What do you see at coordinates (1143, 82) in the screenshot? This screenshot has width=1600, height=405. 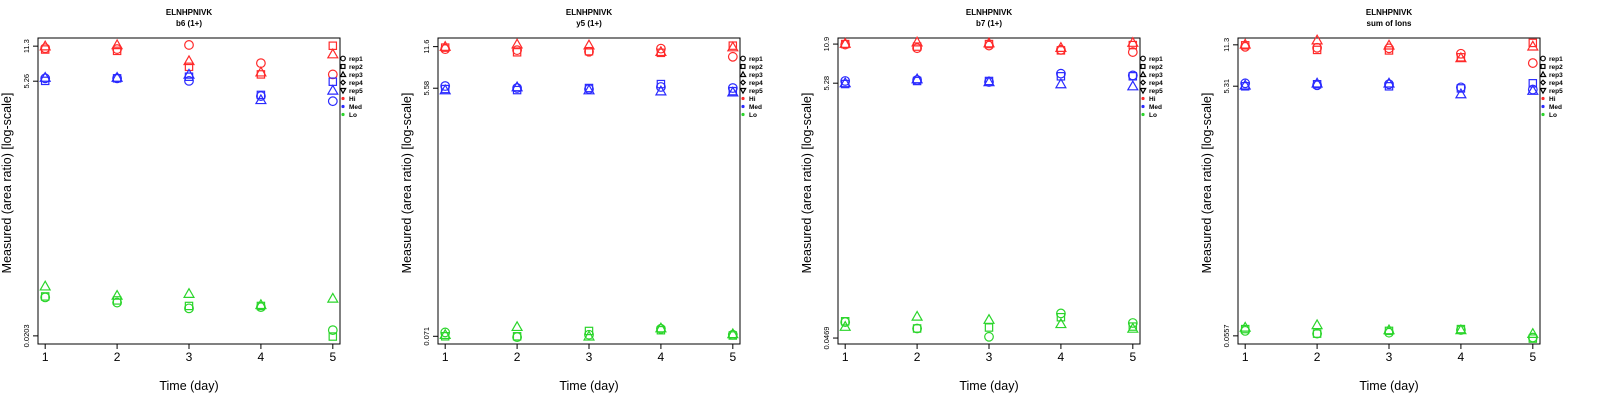 I see `legend-marker-rep4` at bounding box center [1143, 82].